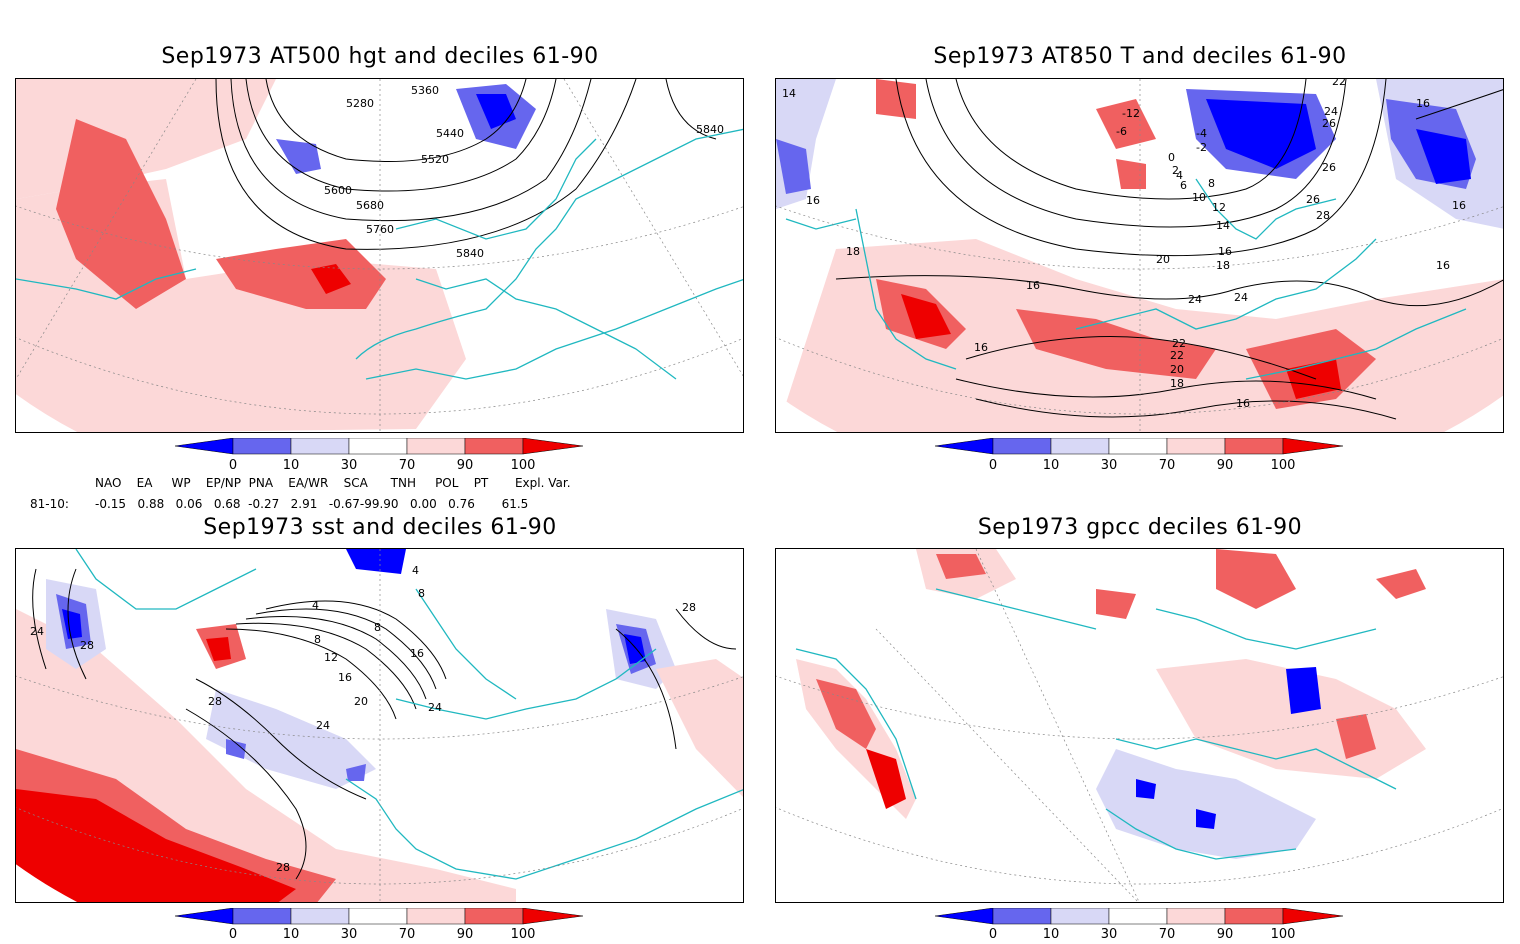  Describe the element at coordinates (435, 159) in the screenshot. I see `contour-label: 5520` at that location.